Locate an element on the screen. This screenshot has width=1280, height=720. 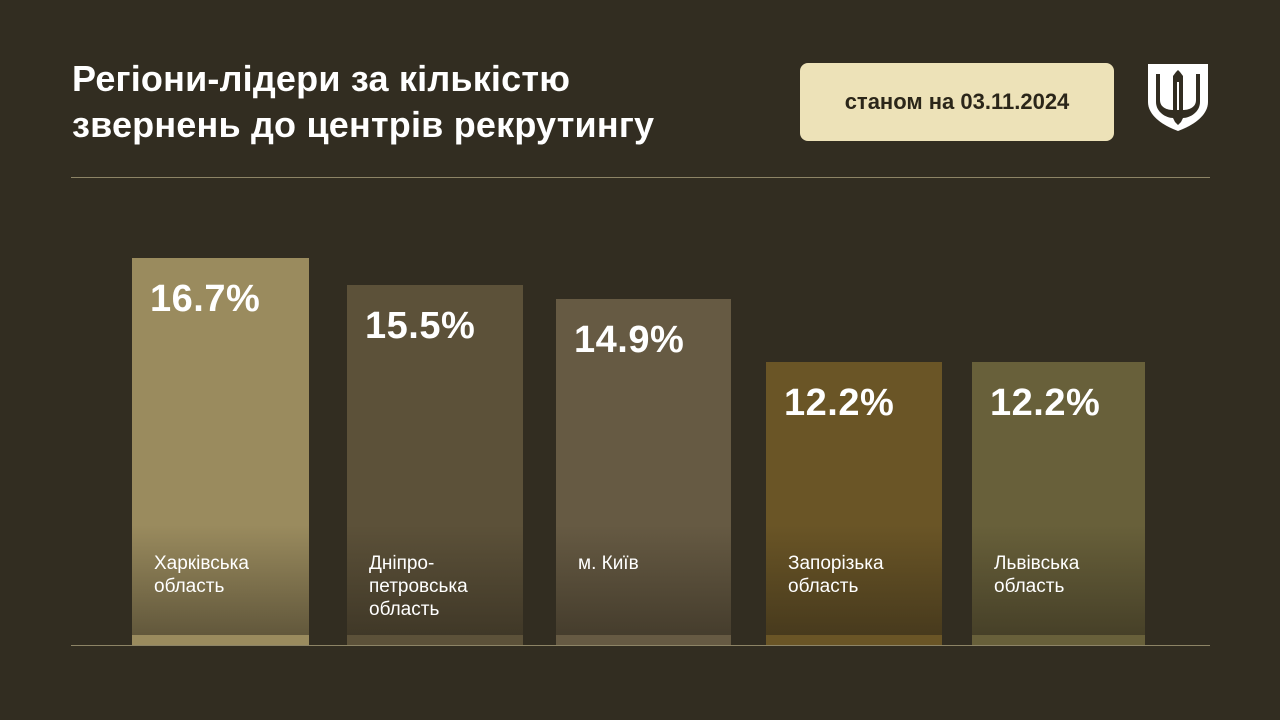
page-title-line-1: Регіони-лідери за кількістю is located at coordinates (321, 78).